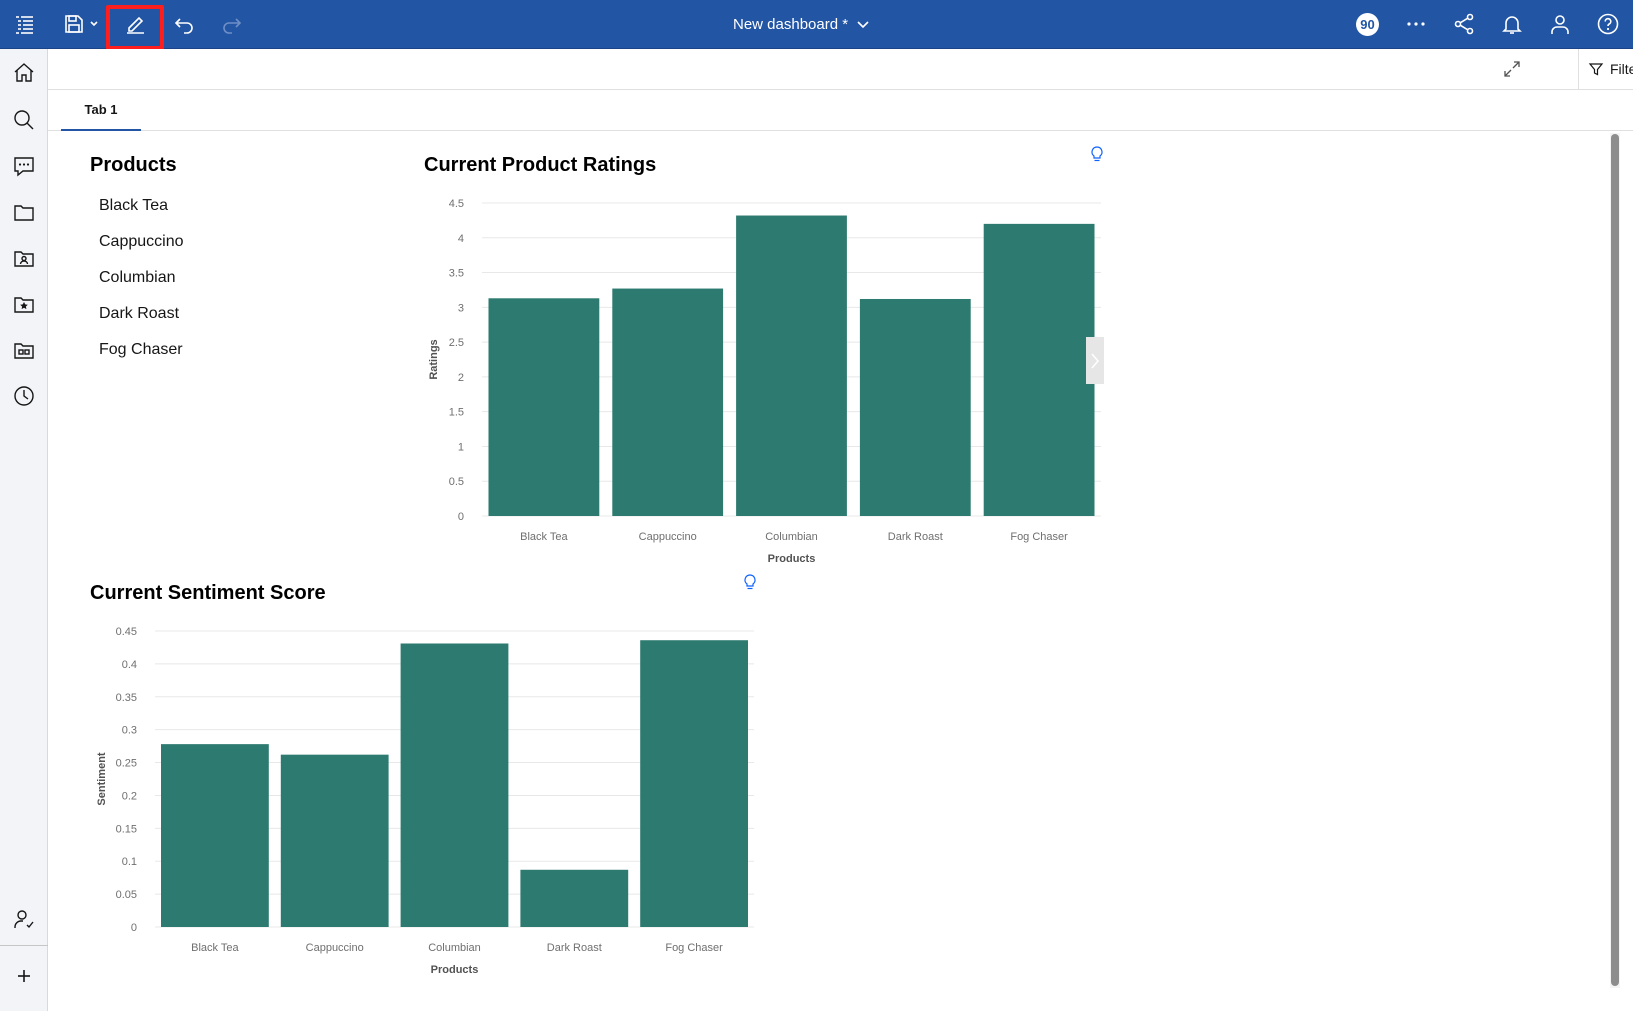  I want to click on folder-icon, so click(24, 213).